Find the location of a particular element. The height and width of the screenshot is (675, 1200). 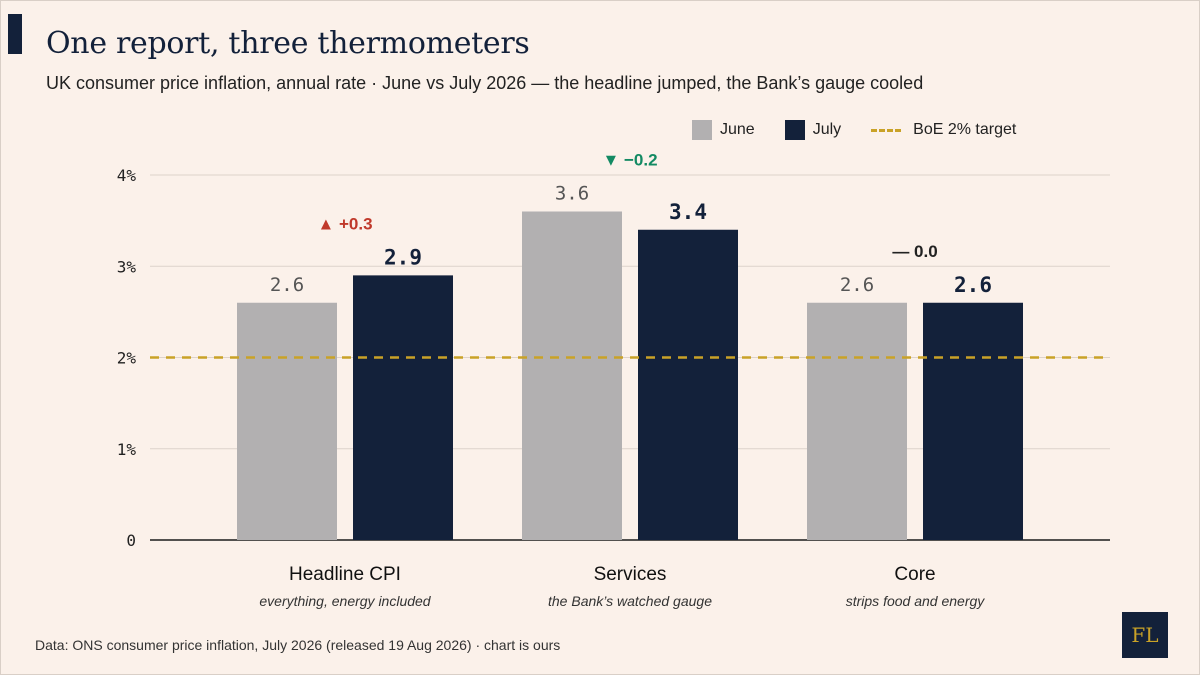

legend-label-july: July is located at coordinates (827, 129).